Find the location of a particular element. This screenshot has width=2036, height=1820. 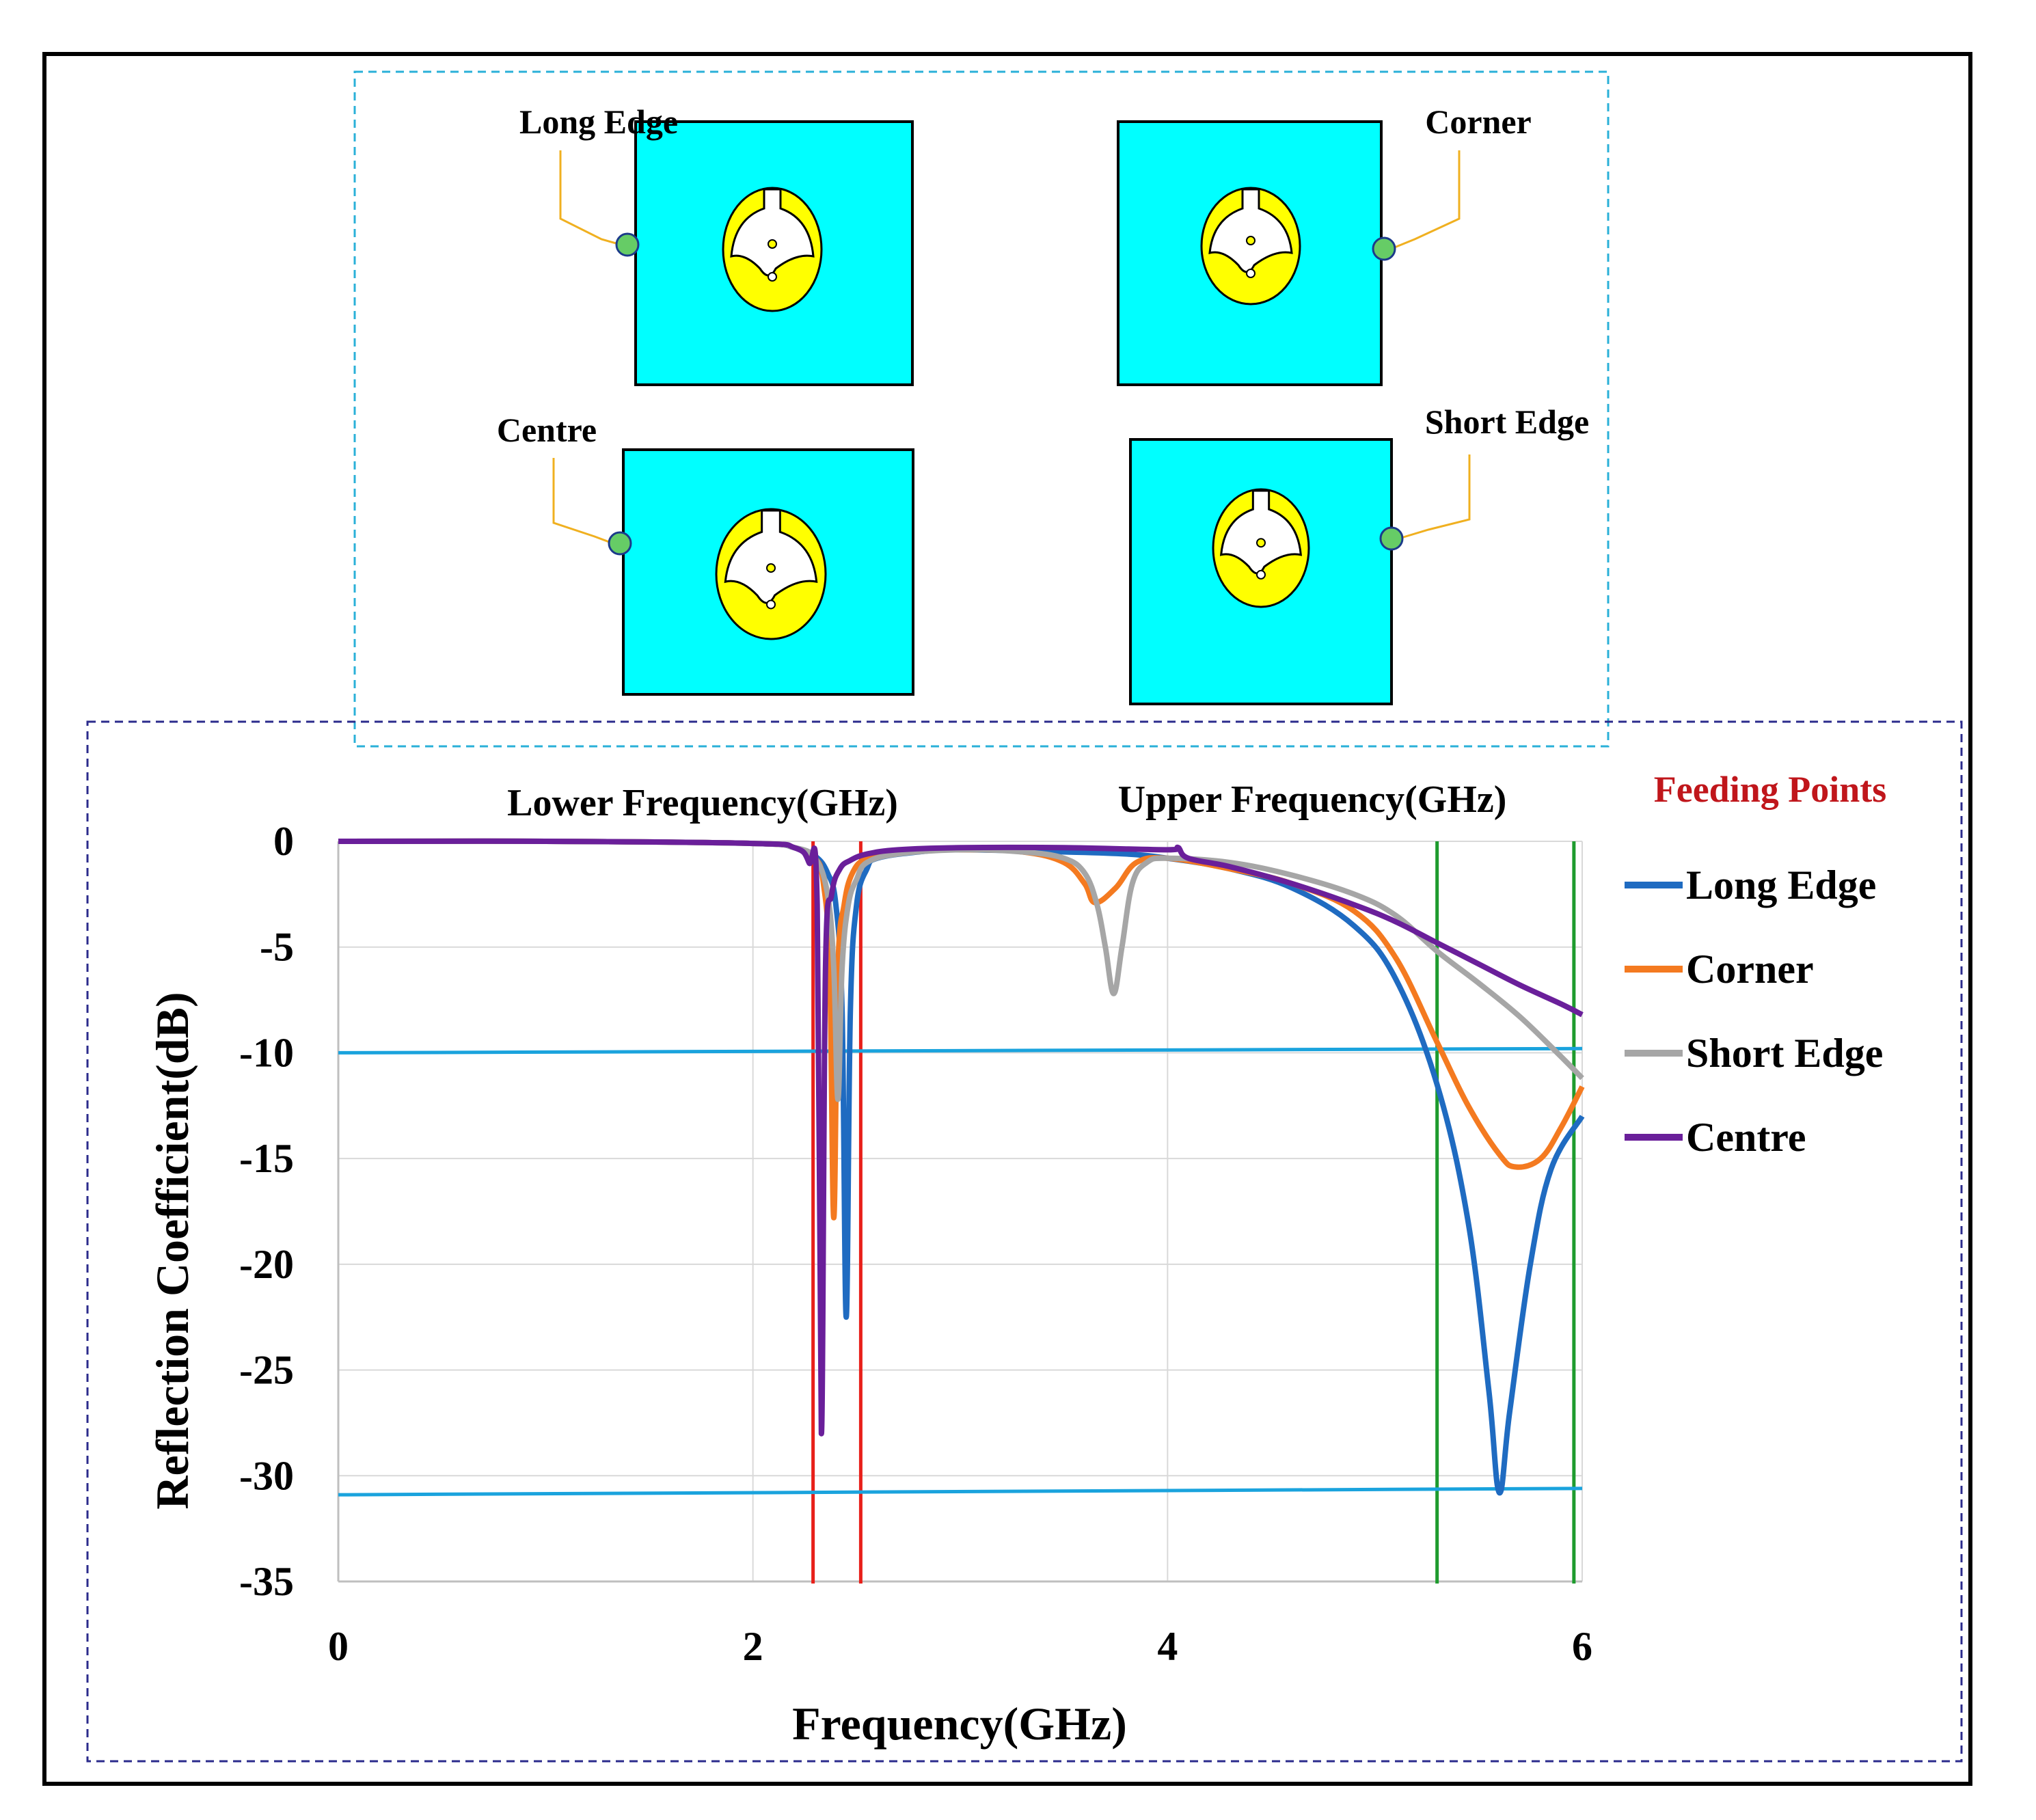

y-tick-label: 0 is located at coordinates (283, 841).